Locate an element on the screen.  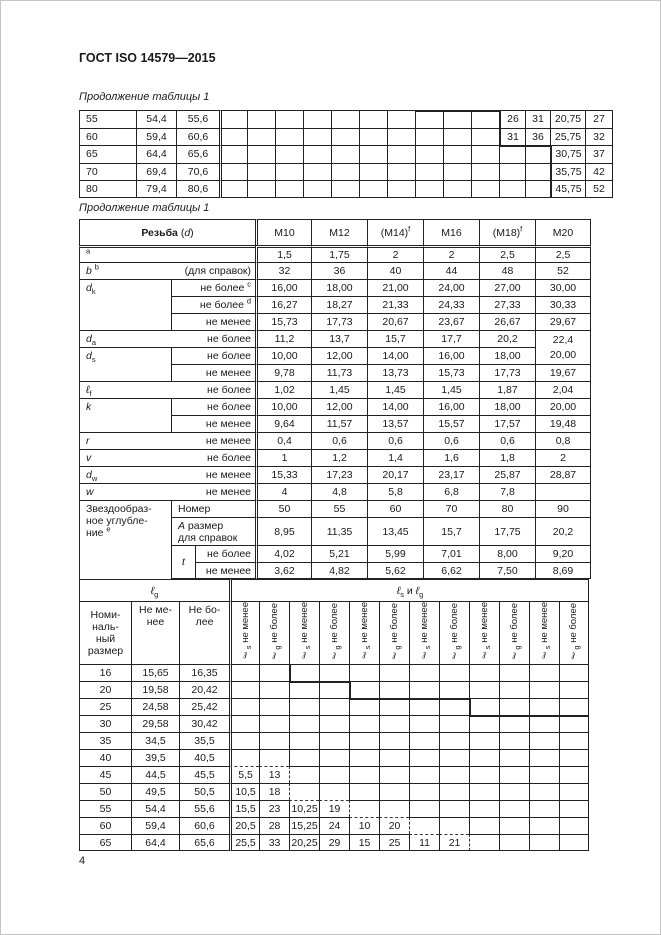
cell: 19 is located at coordinates (334, 809).